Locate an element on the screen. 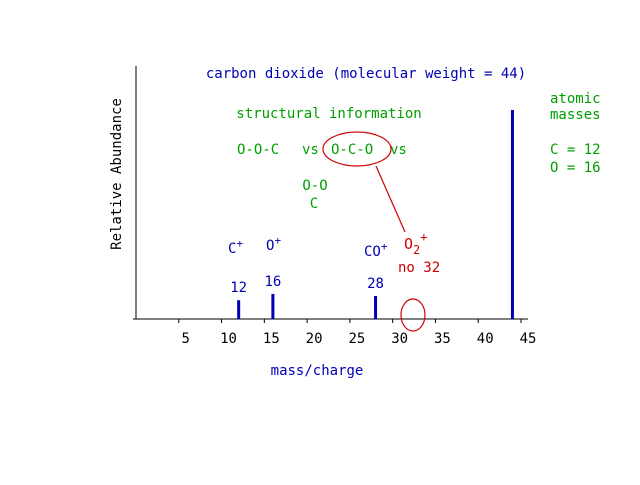  x-tick-label: 35 is located at coordinates (442, 339).